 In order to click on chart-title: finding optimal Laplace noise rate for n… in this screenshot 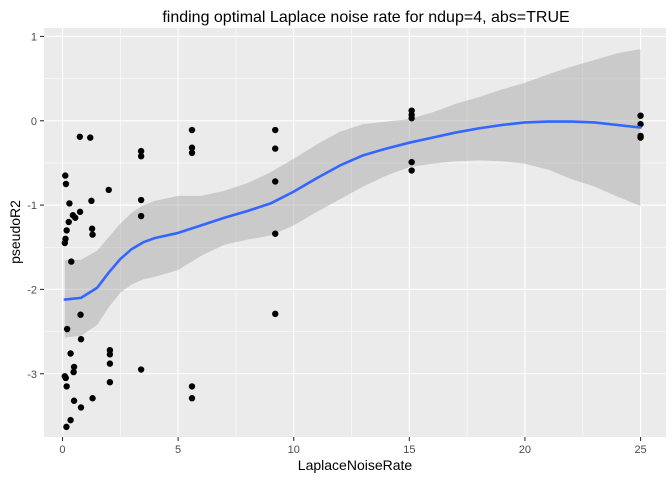, I will do `click(365, 17)`.